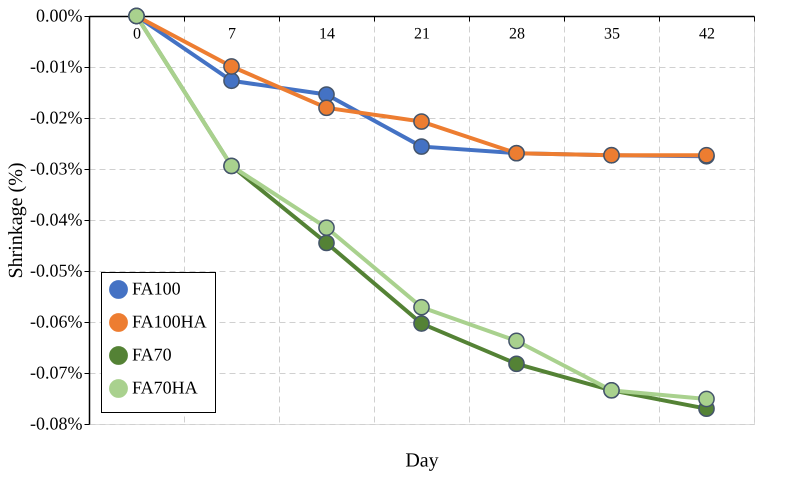  I want to click on legend-label: FA100HA, so click(169, 322).